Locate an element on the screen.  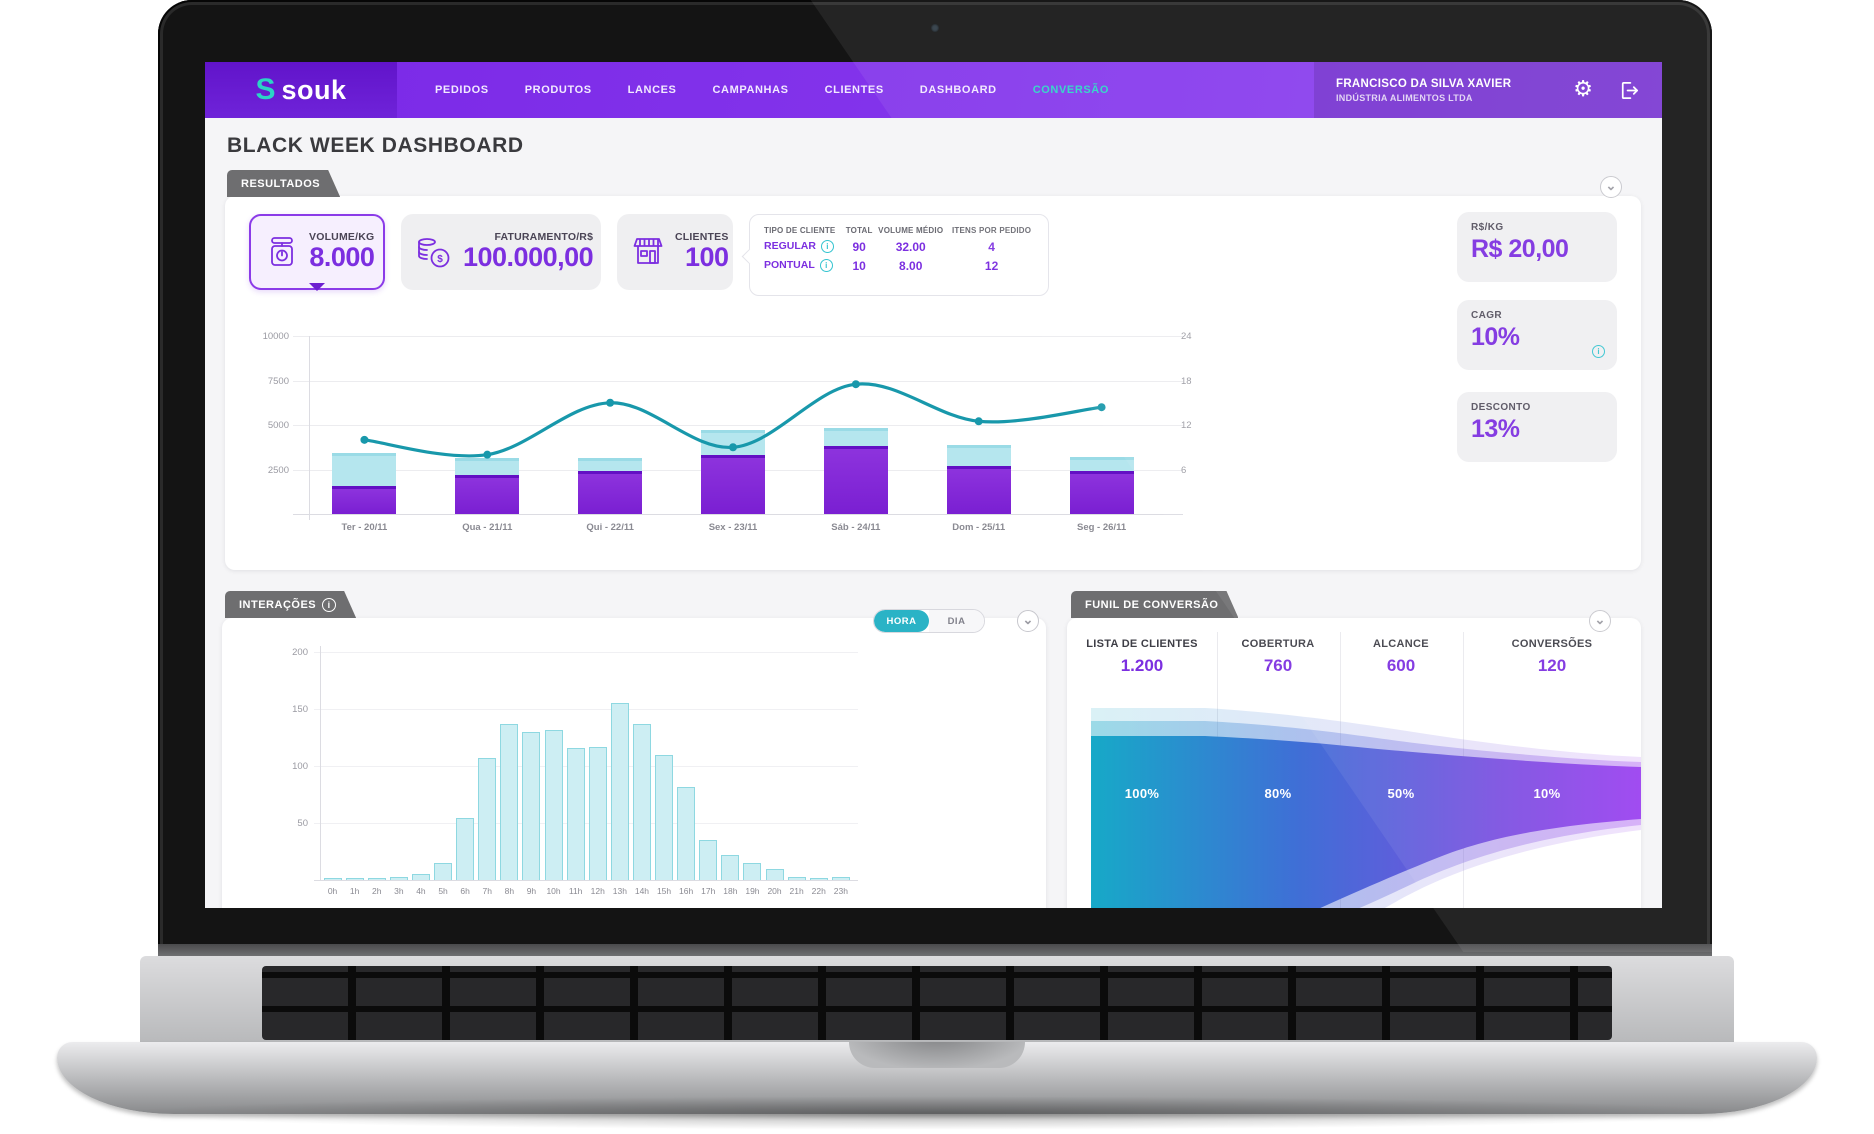
tab-resultados: RESULTADOS is located at coordinates (283, 183).